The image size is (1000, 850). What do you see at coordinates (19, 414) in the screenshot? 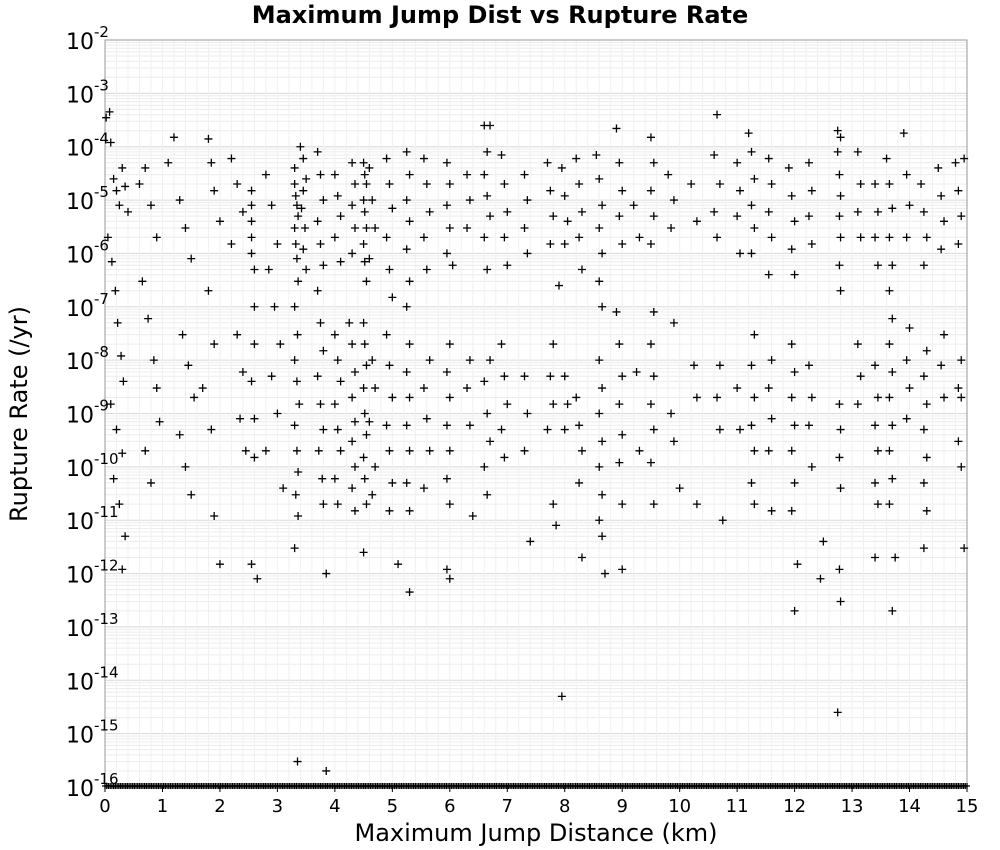
I see `y-axis-label: Rupture Rate (/yr)` at bounding box center [19, 414].